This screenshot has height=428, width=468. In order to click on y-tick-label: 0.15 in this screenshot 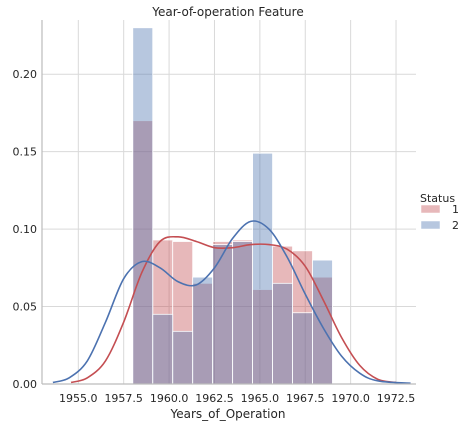, I will do `click(25, 152)`.